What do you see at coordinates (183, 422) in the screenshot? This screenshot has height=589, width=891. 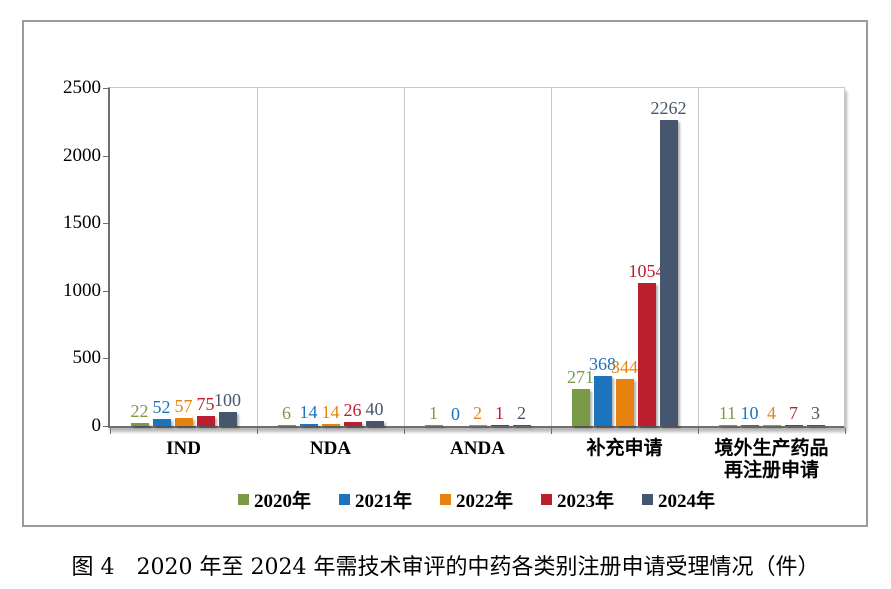 I see `bar-2022年-IND` at bounding box center [183, 422].